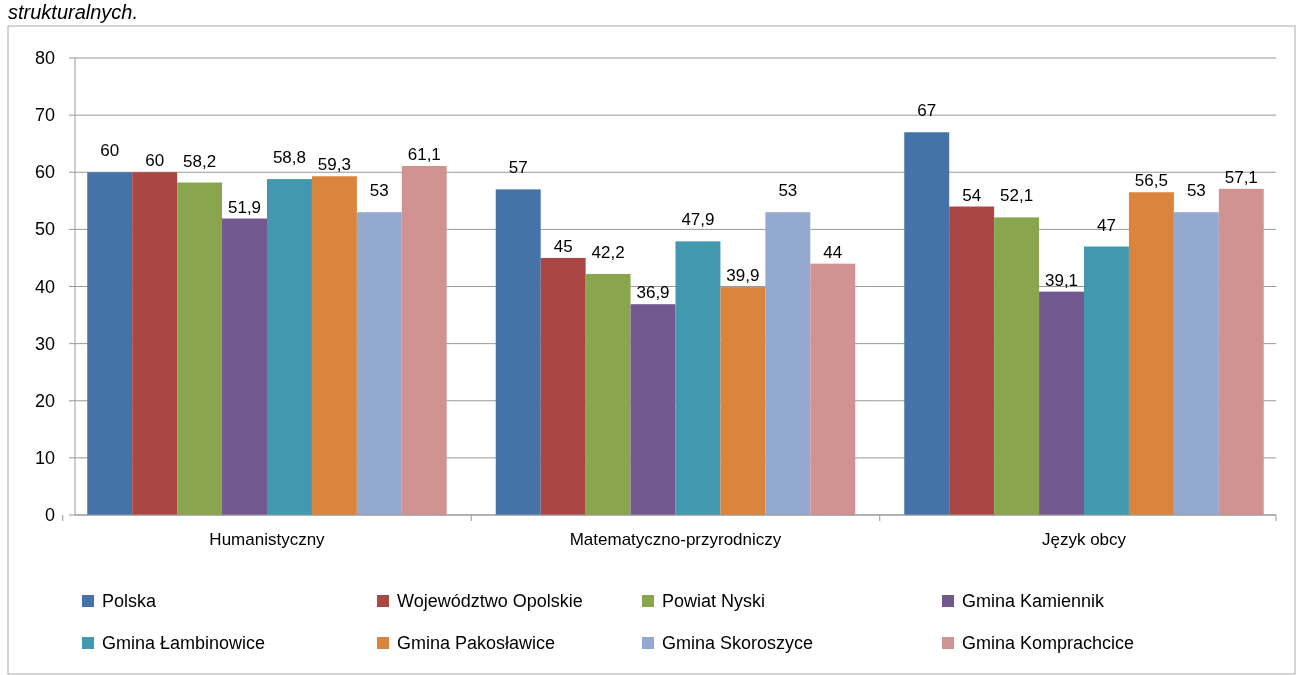 Image resolution: width=1296 pixels, height=675 pixels. Describe the element at coordinates (44, 400) in the screenshot. I see `y-tick-label: 20` at that location.